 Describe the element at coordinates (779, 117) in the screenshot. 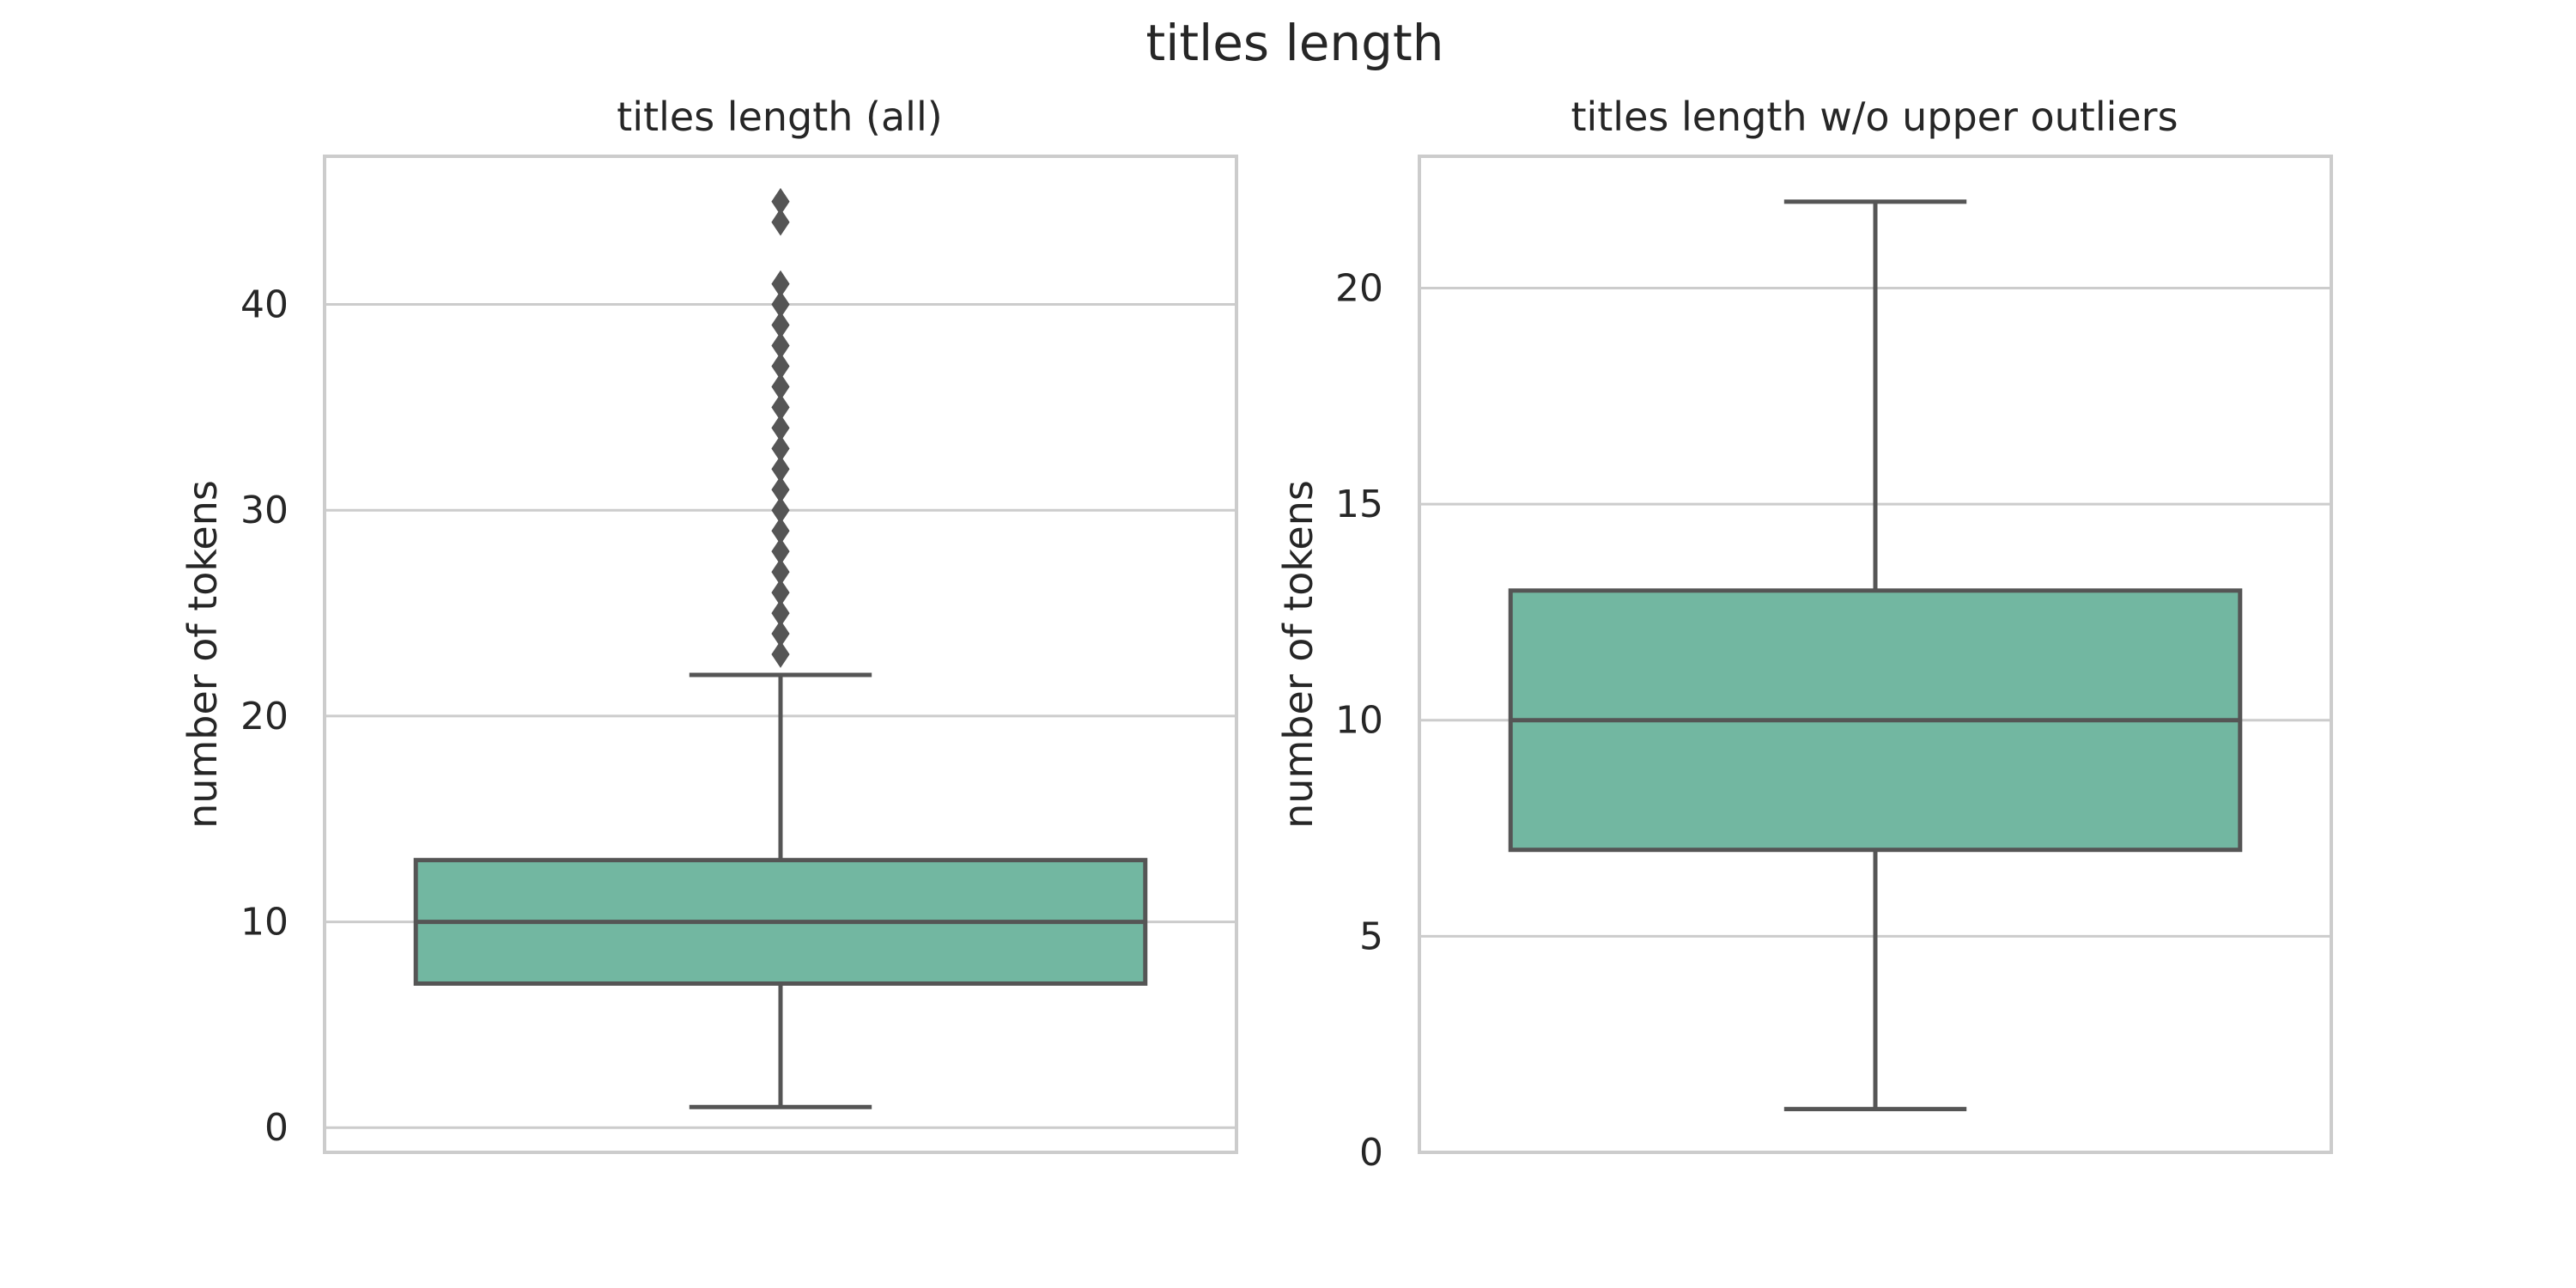

I see `subplot-title: titles length (all)` at that location.